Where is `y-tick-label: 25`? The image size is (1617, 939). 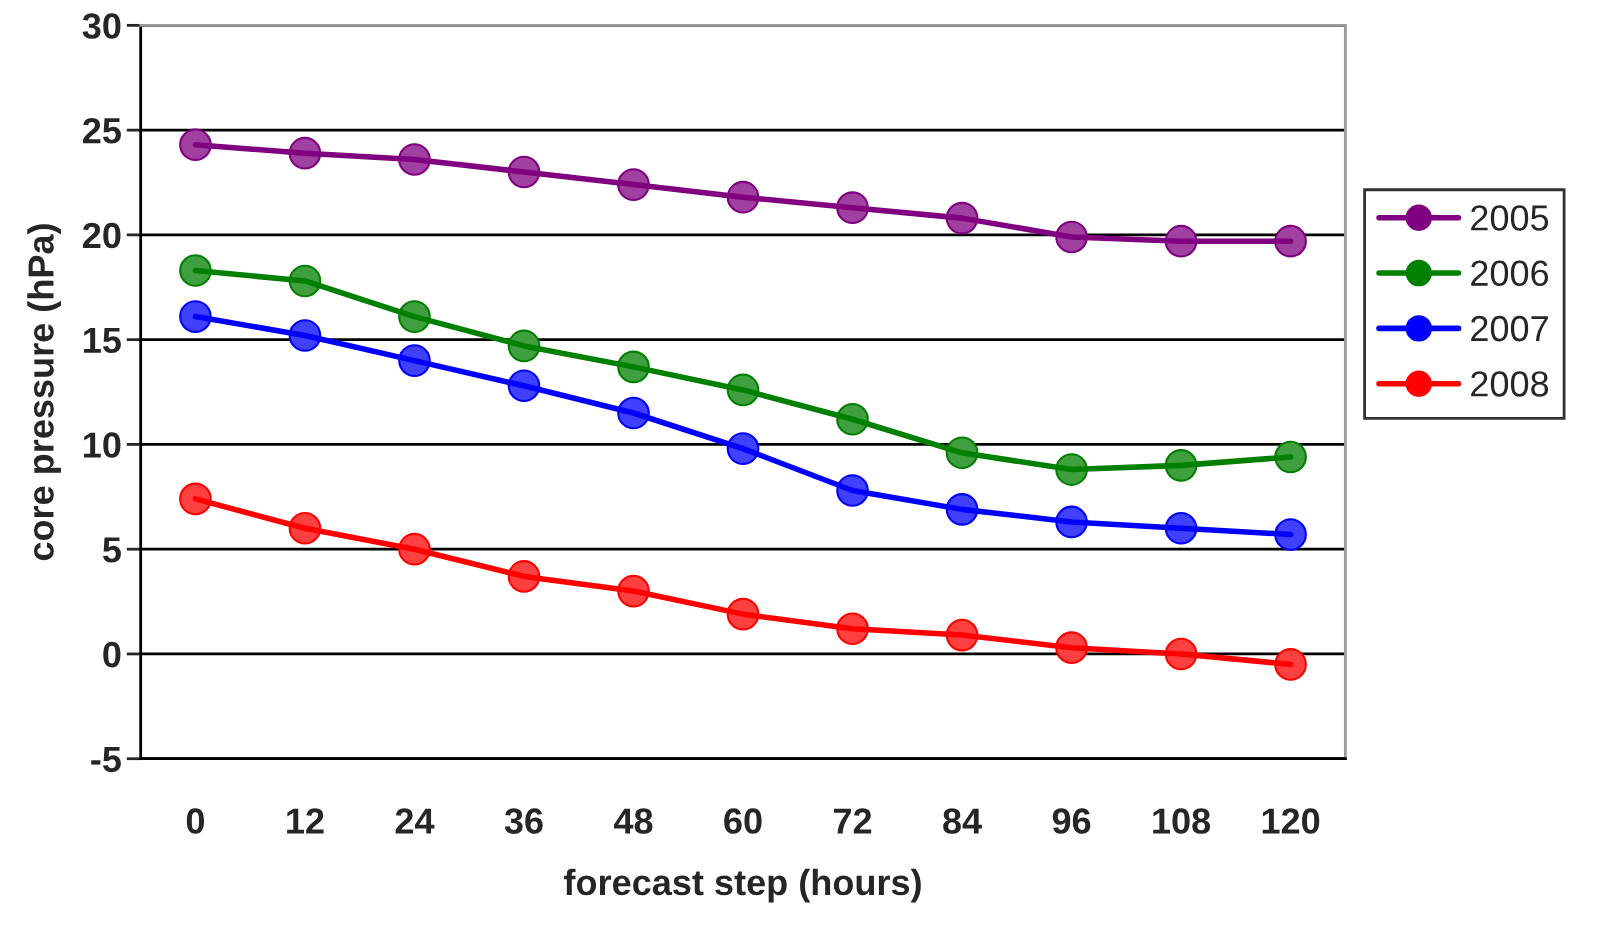 y-tick-label: 25 is located at coordinates (102, 130).